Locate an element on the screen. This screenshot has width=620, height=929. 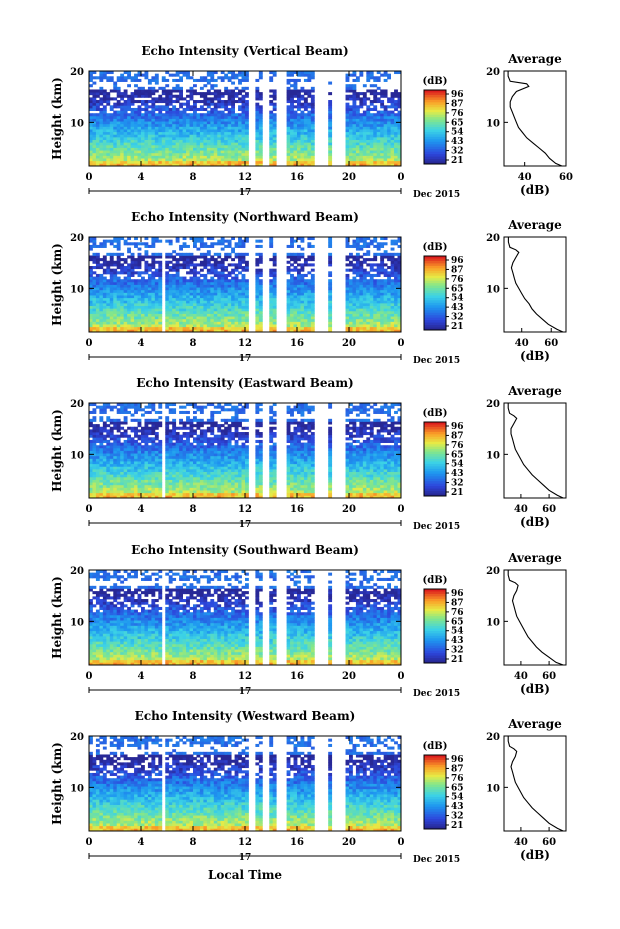
colorbar-swatch is located at coordinates (435, 272).